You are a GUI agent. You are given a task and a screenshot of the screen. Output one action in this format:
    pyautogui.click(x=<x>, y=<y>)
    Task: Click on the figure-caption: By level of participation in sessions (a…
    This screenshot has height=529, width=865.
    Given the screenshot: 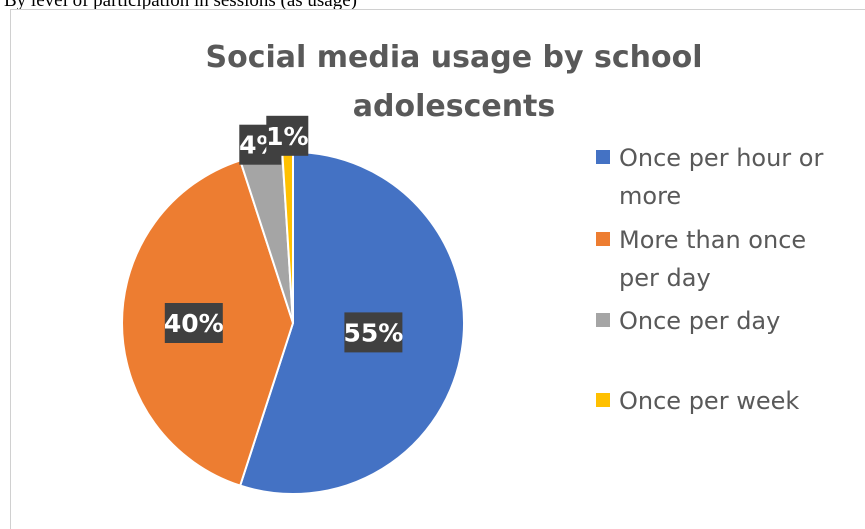 What is the action you would take?
    pyautogui.click(x=180, y=4)
    